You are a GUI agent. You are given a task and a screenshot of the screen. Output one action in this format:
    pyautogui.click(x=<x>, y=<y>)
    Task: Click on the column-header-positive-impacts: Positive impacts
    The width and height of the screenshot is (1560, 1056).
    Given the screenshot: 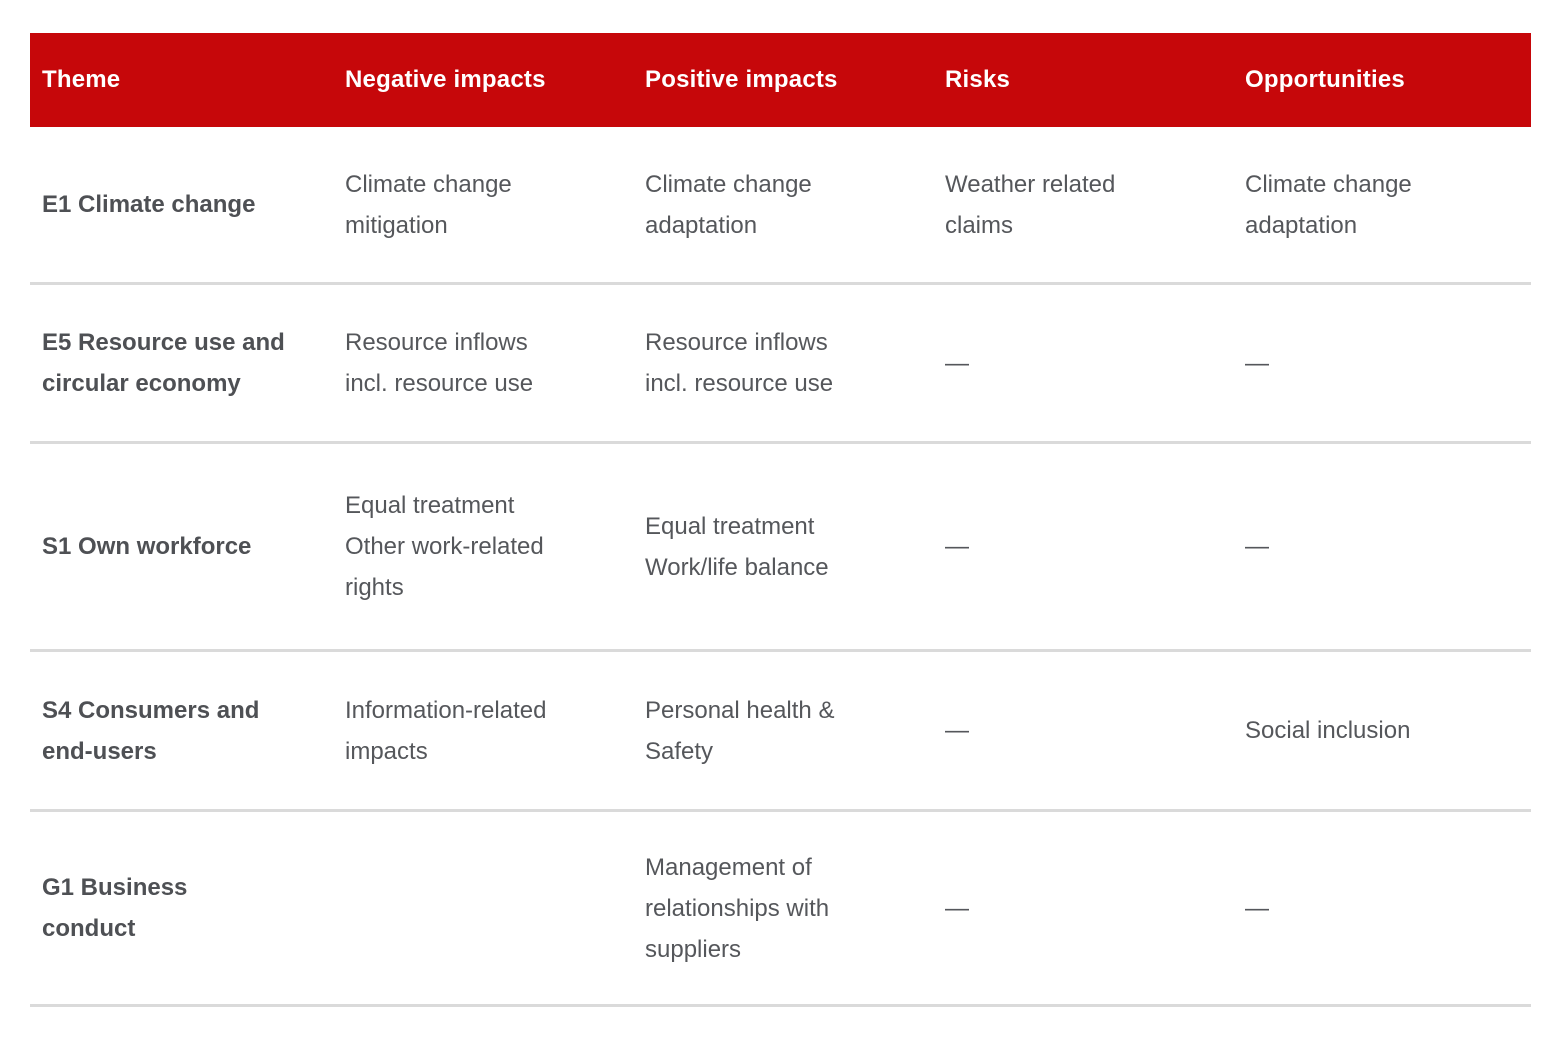 What is the action you would take?
    pyautogui.click(x=741, y=79)
    